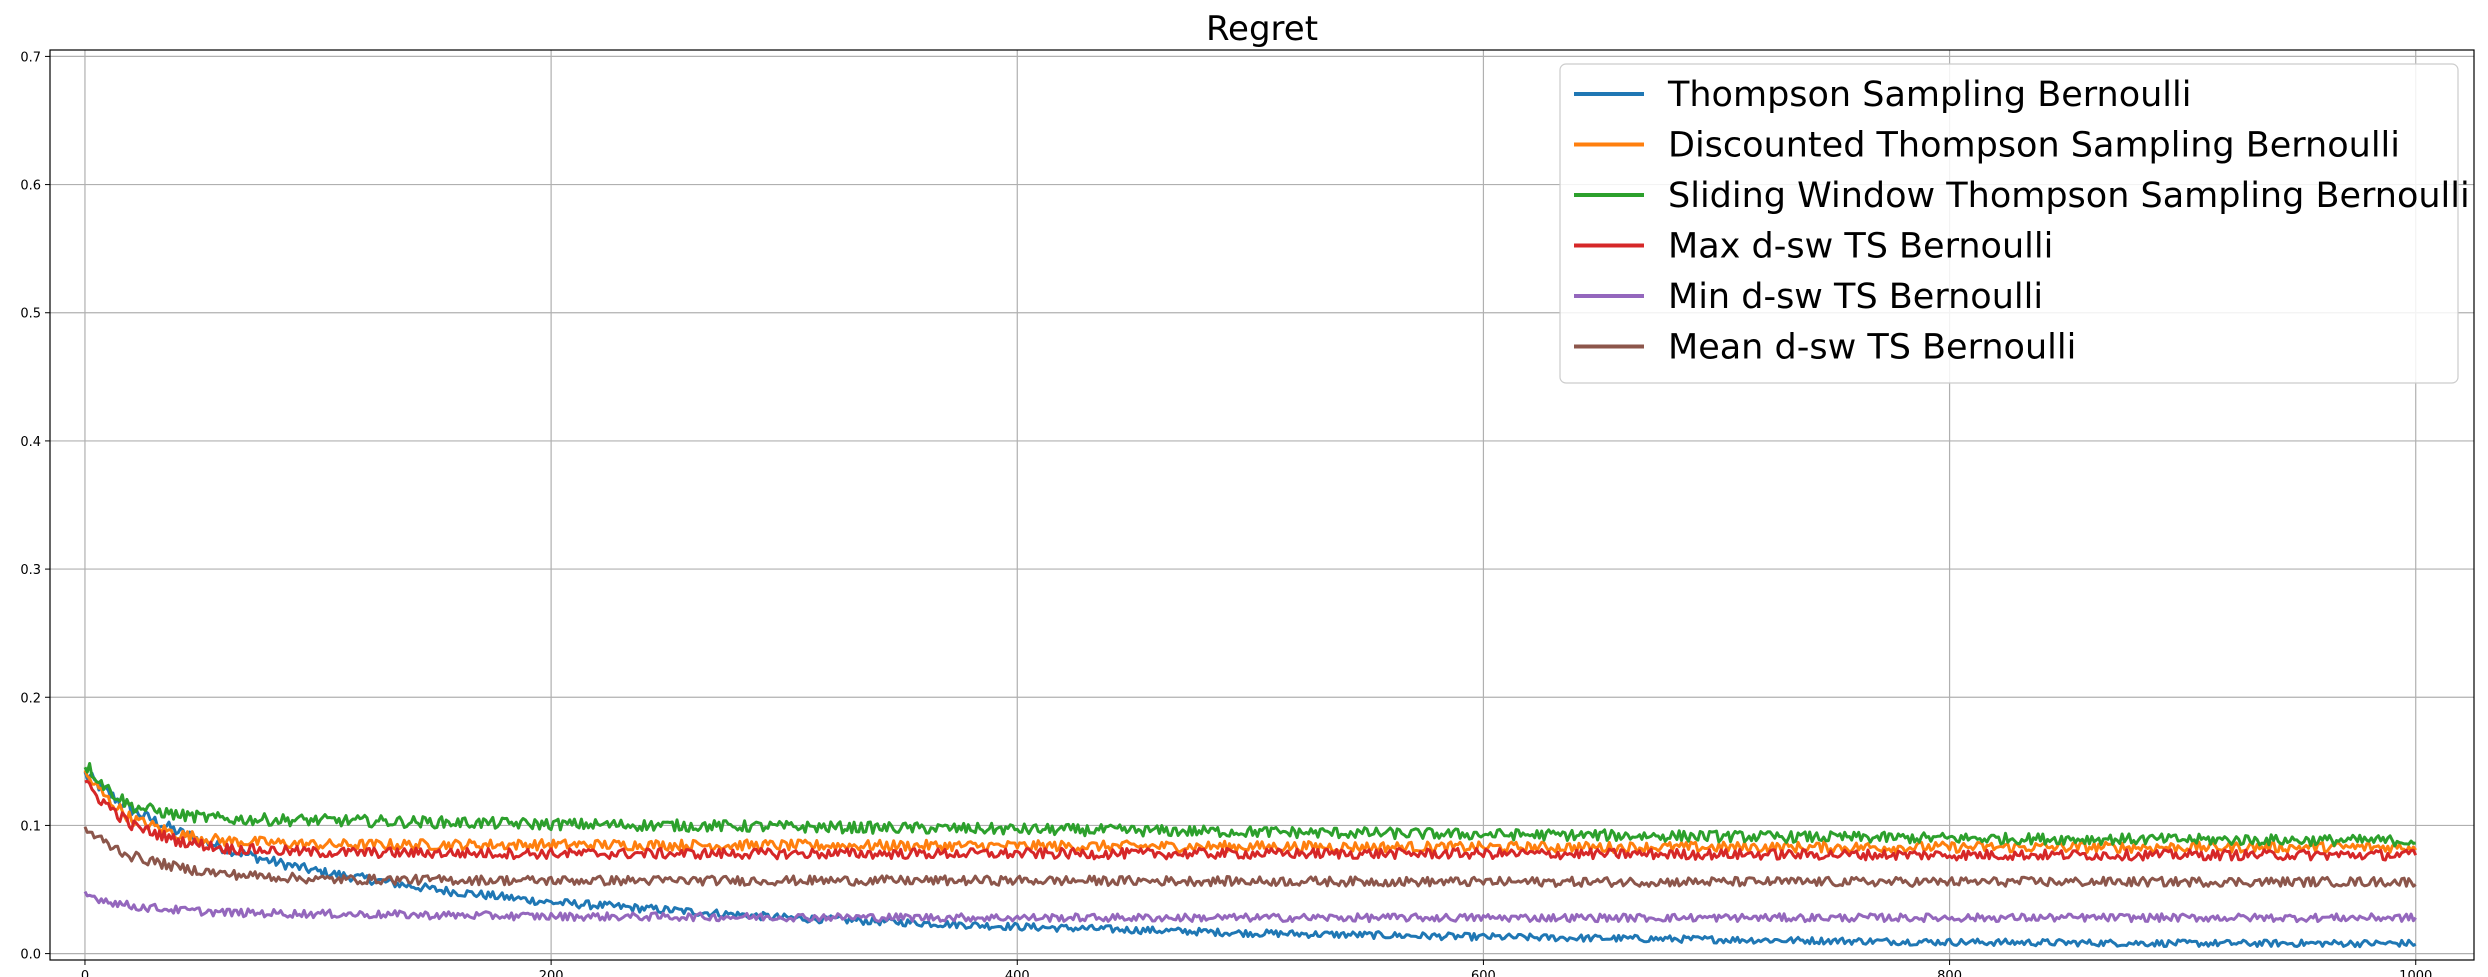 This screenshot has height=977, width=2488. Describe the element at coordinates (1949, 973) in the screenshot. I see `x-tick-label: 800` at that location.